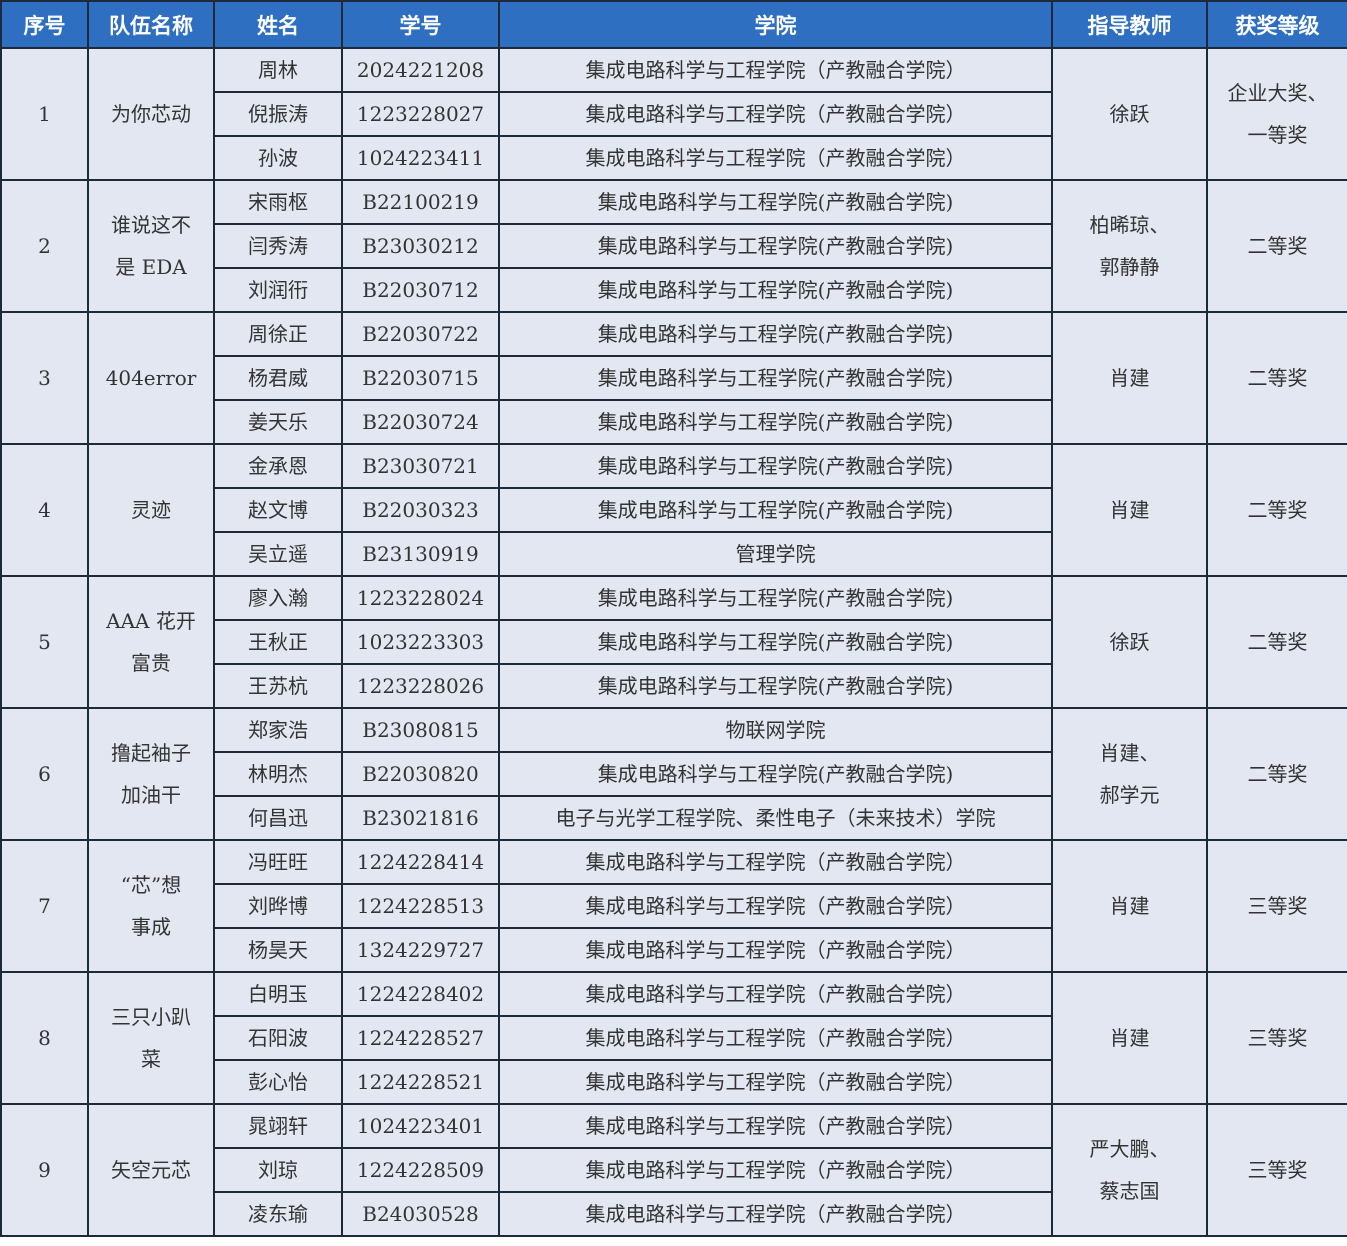 This screenshot has height=1246, width=1347. What do you see at coordinates (775, 554) in the screenshot?
I see `member-college: 管理学院` at bounding box center [775, 554].